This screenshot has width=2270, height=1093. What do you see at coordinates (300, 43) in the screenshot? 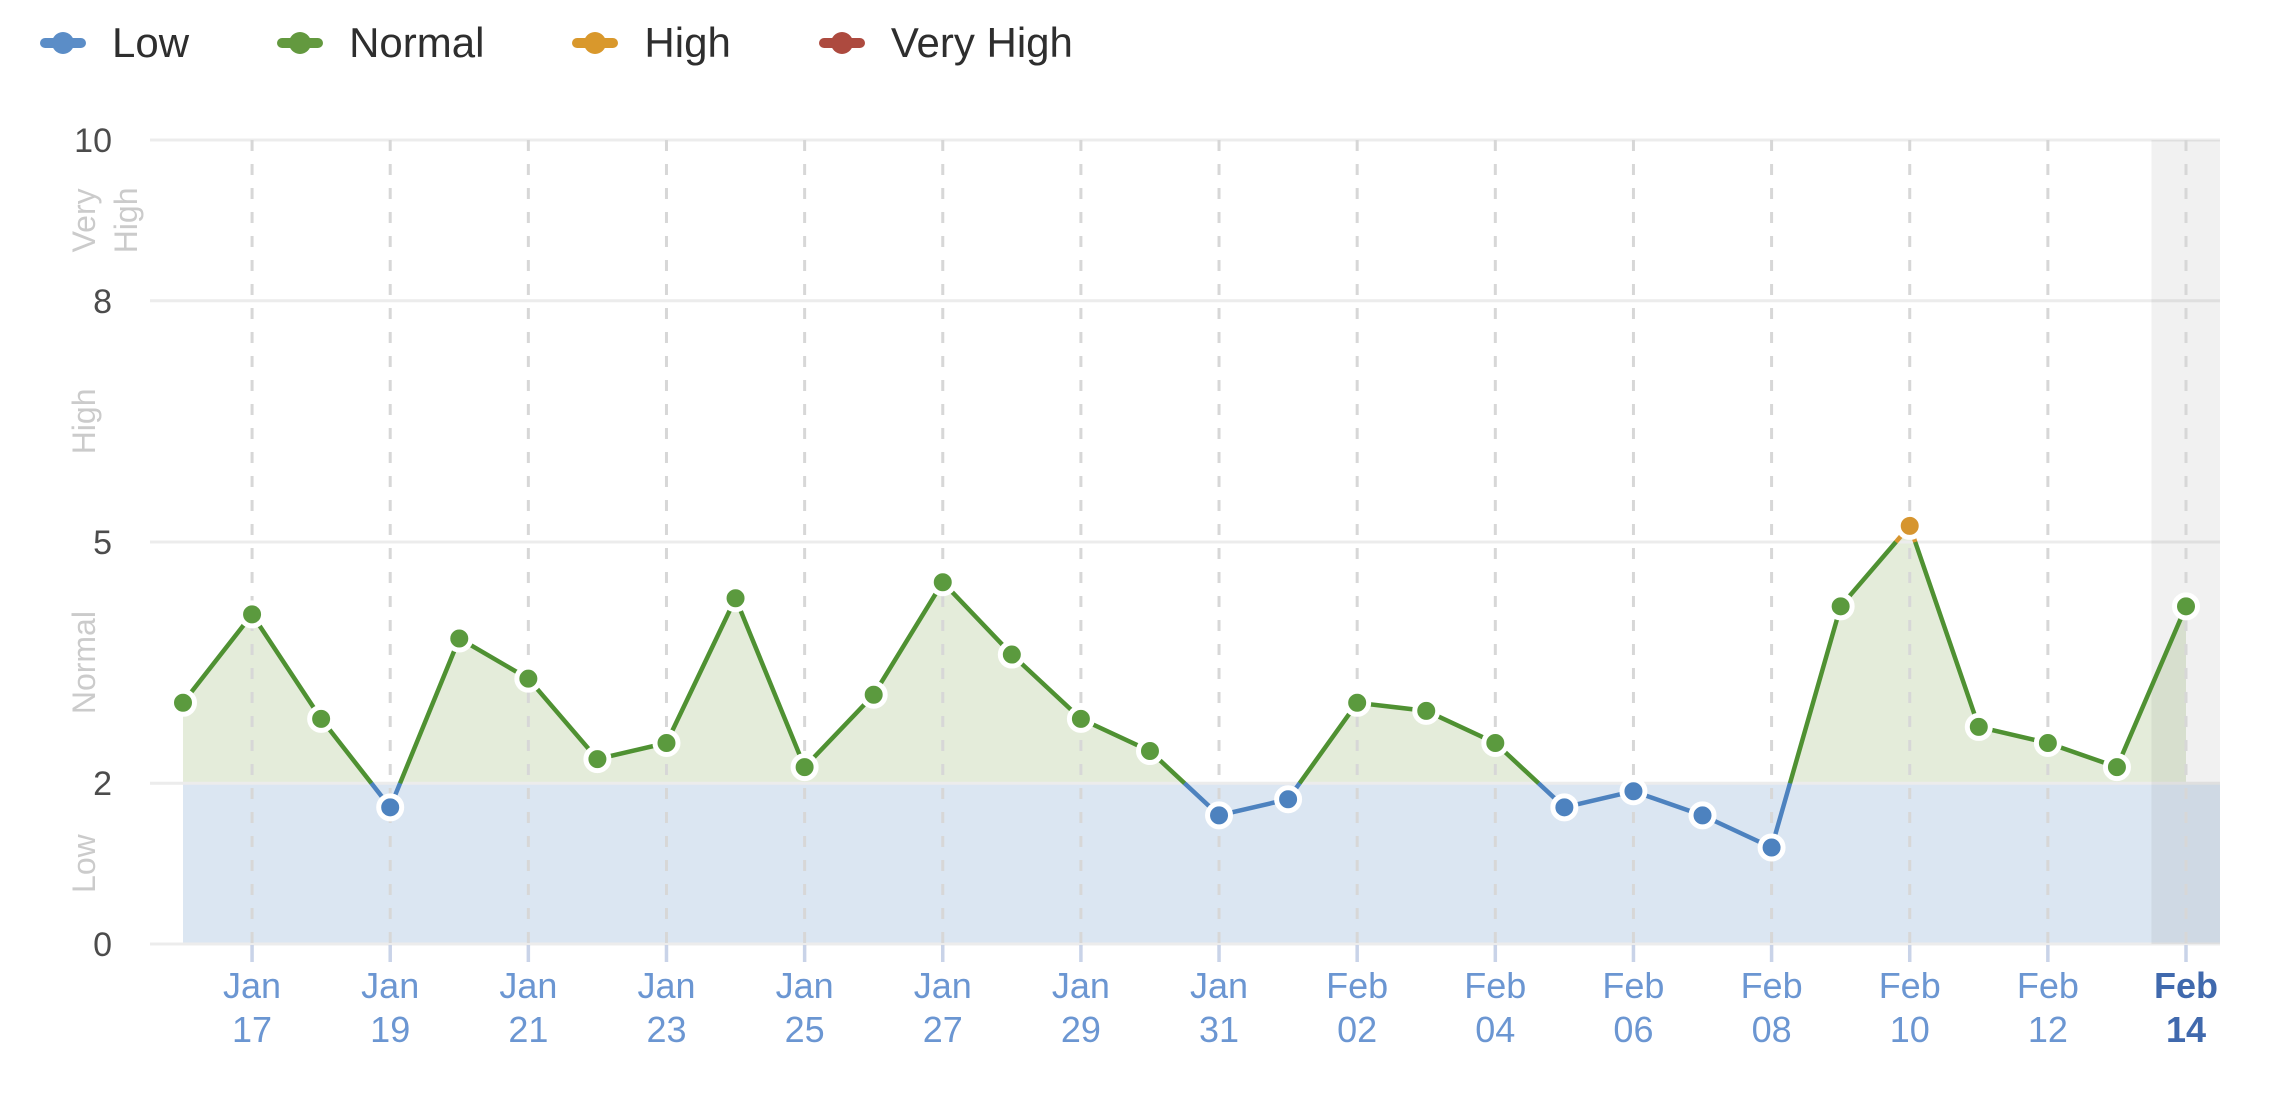
I see `legend-marker-normal-icon` at bounding box center [300, 43].